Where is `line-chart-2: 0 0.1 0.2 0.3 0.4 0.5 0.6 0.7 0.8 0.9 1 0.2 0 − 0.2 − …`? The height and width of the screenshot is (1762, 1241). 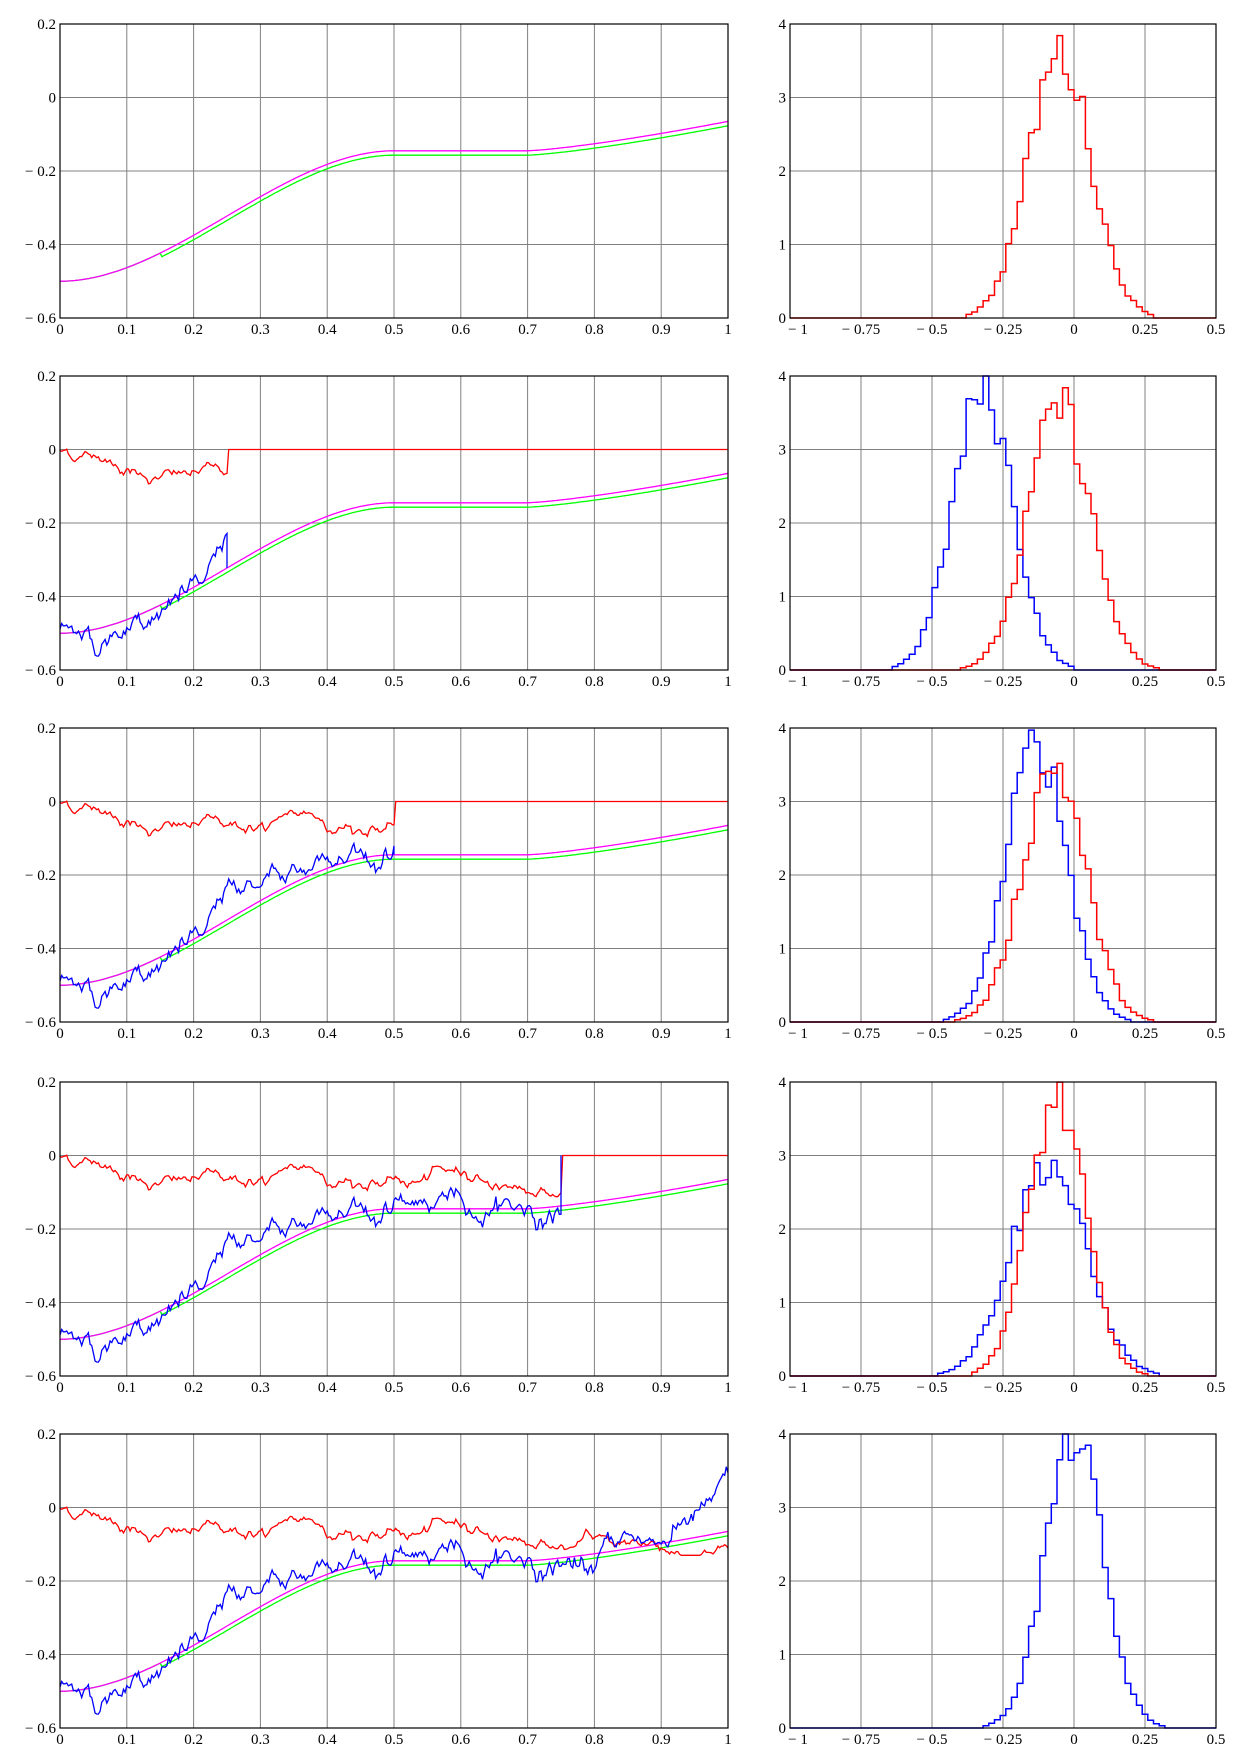 line-chart-2: 0 0.1 0.2 0.3 0.4 0.5 0.6 0.7 0.8 0.9 1 0.2 0 − 0.2 − … is located at coordinates (378, 529).